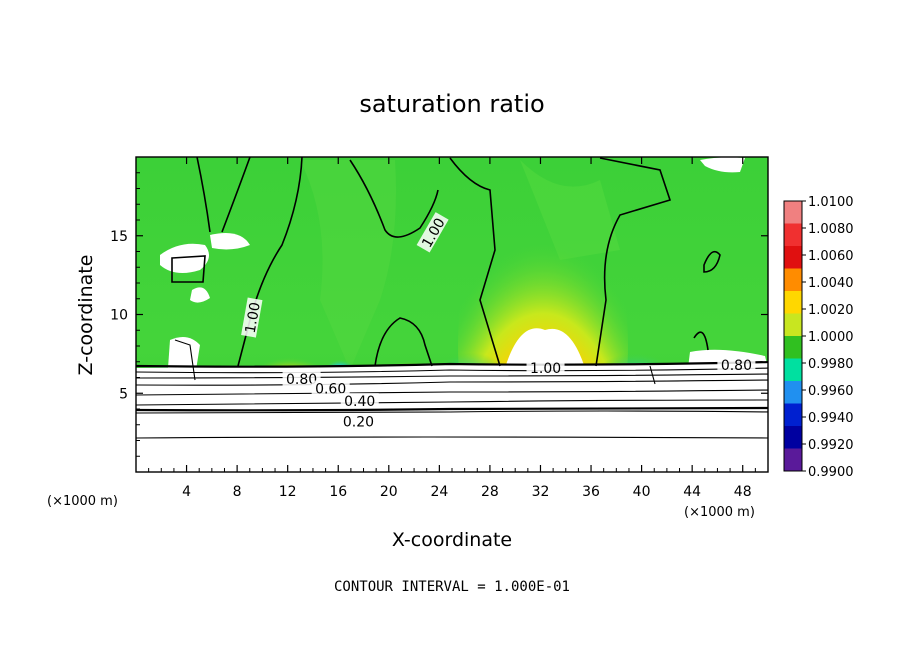 This screenshot has width=904, height=654. Describe the element at coordinates (831, 310) in the screenshot. I see `colorbar-label: 1.0020` at that location.